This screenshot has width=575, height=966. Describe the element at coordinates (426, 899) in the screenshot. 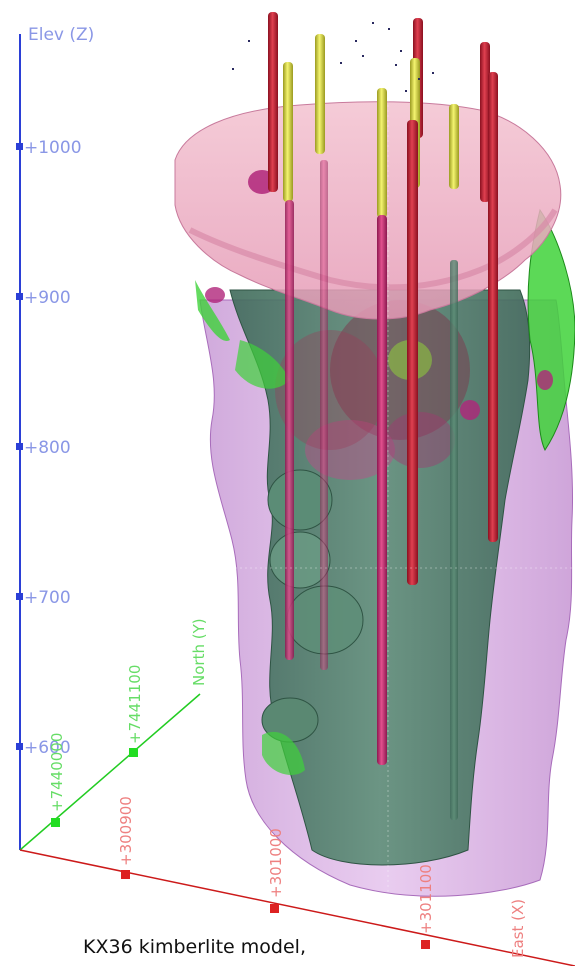

I see `x-tick-label: +301100` at that location.